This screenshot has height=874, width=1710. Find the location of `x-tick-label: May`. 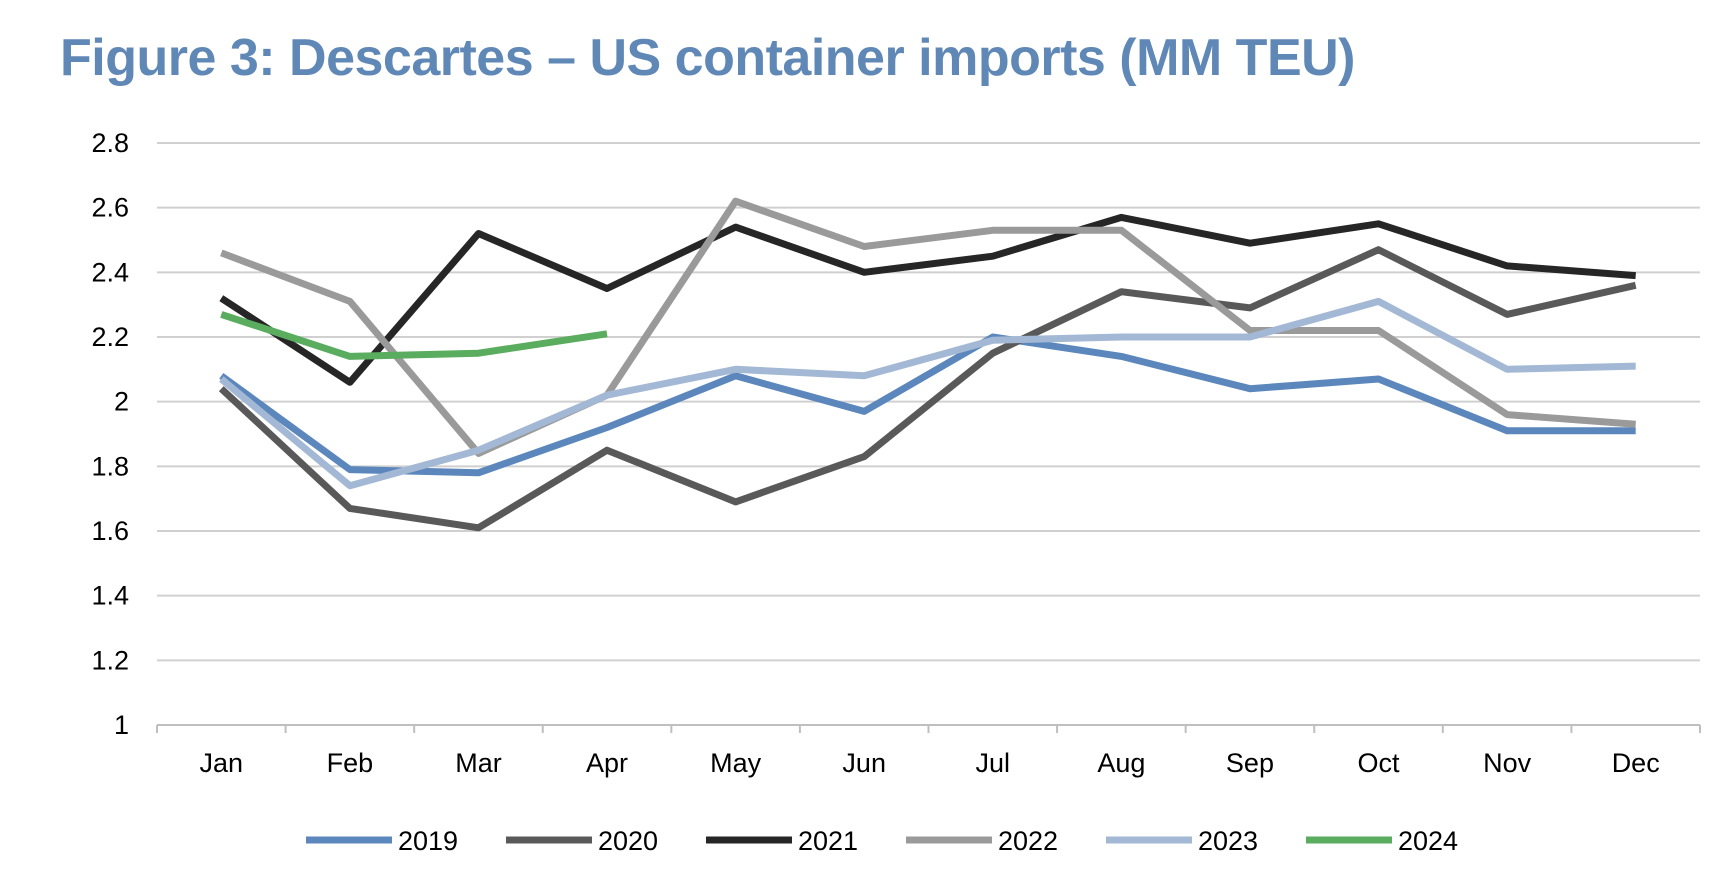

x-tick-label: May is located at coordinates (736, 763).